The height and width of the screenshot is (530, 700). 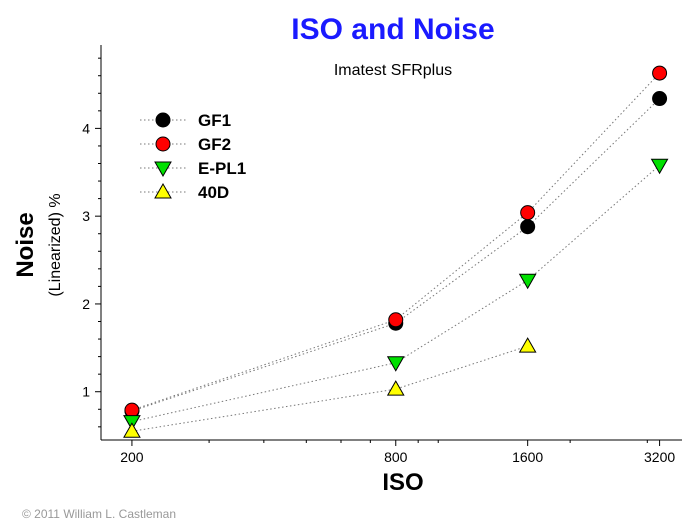 What do you see at coordinates (214, 120) in the screenshot?
I see `legend-label: GF1` at bounding box center [214, 120].